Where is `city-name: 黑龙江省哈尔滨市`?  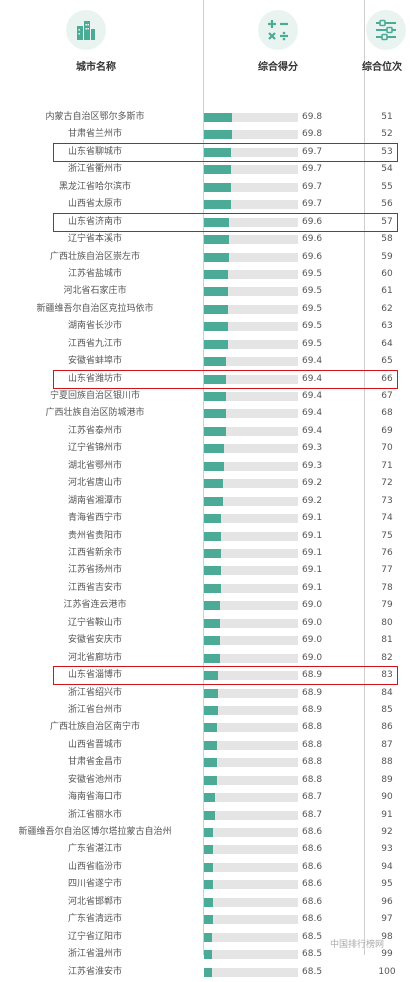
city-name: 黑龙江省哈尔滨市 is located at coordinates (94, 186).